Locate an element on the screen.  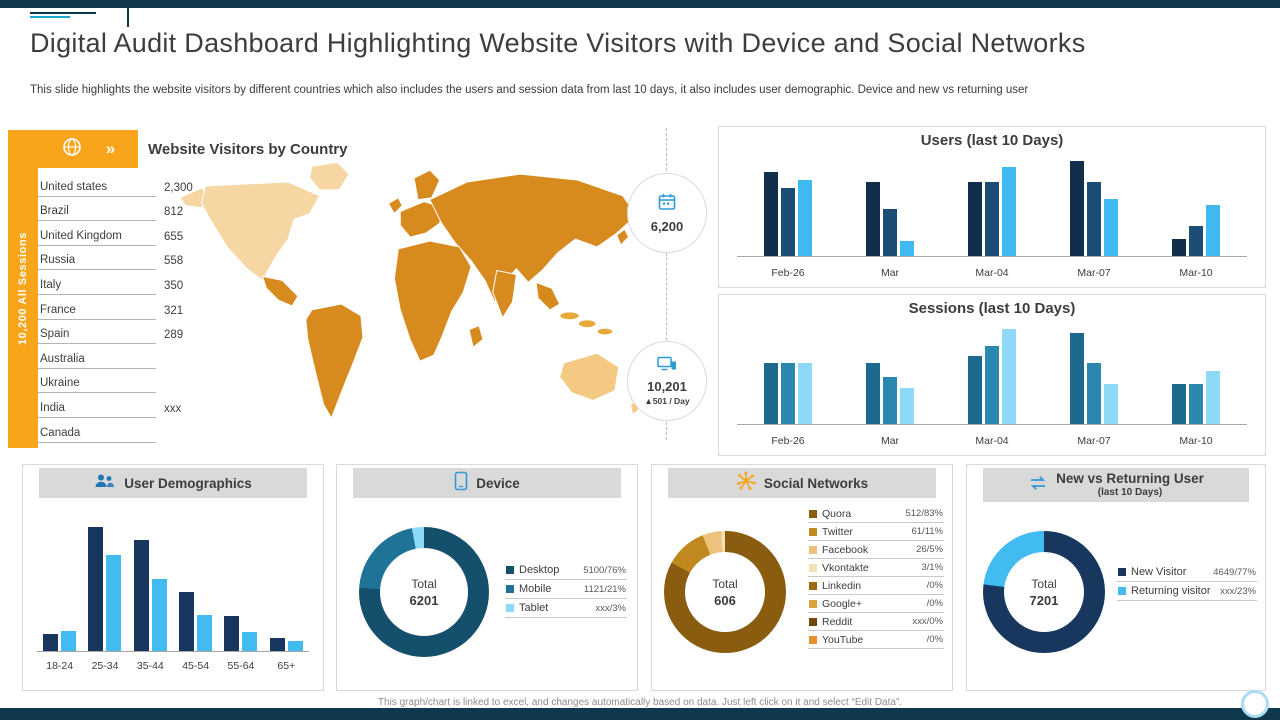
legend-item-desktop: Desktop 5100/76% is located at coordinates (566, 570).